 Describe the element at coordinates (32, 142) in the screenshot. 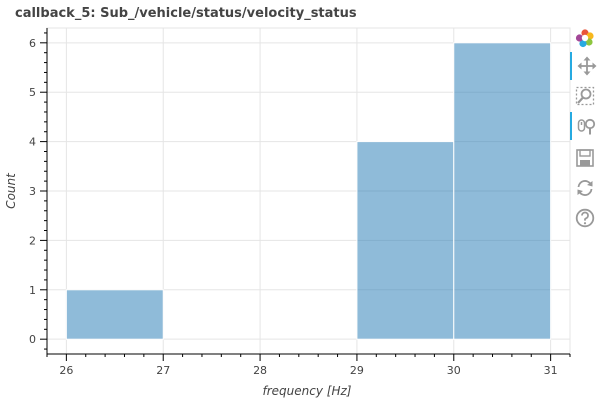

I see `y-tick-label: 4` at that location.